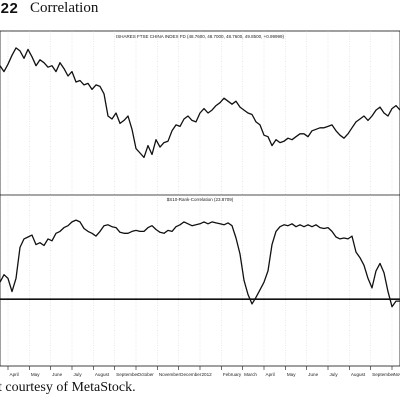  I want to click on correlation-panel-title: $S10-Rank-Correlation (23.8709), so click(200, 199).